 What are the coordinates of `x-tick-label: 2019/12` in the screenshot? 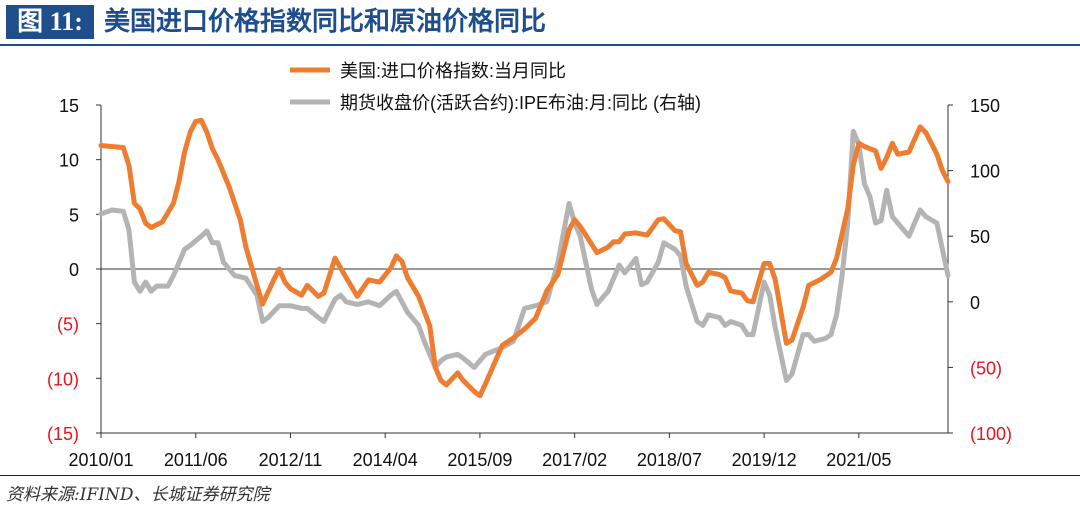 It's located at (764, 460).